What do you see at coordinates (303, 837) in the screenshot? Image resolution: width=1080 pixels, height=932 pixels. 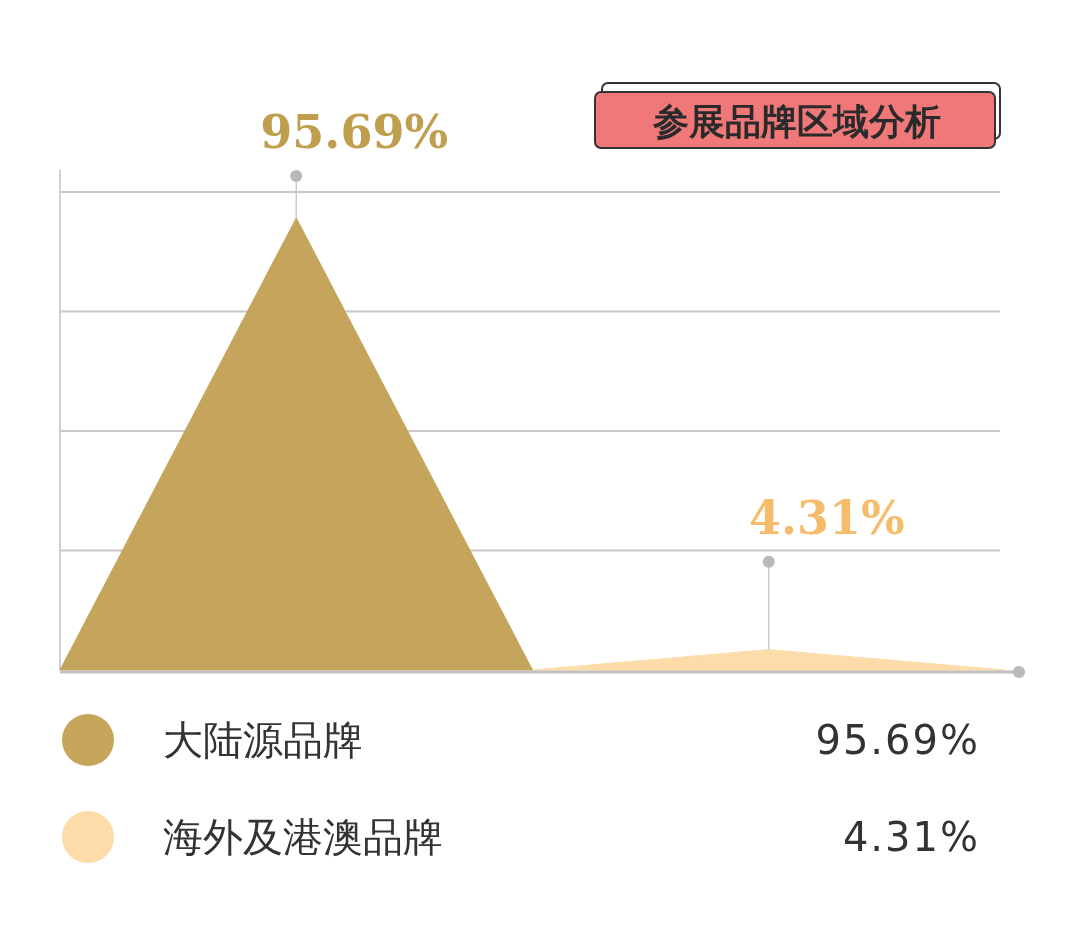 I see `legend-label: 海外及港澳品牌` at bounding box center [303, 837].